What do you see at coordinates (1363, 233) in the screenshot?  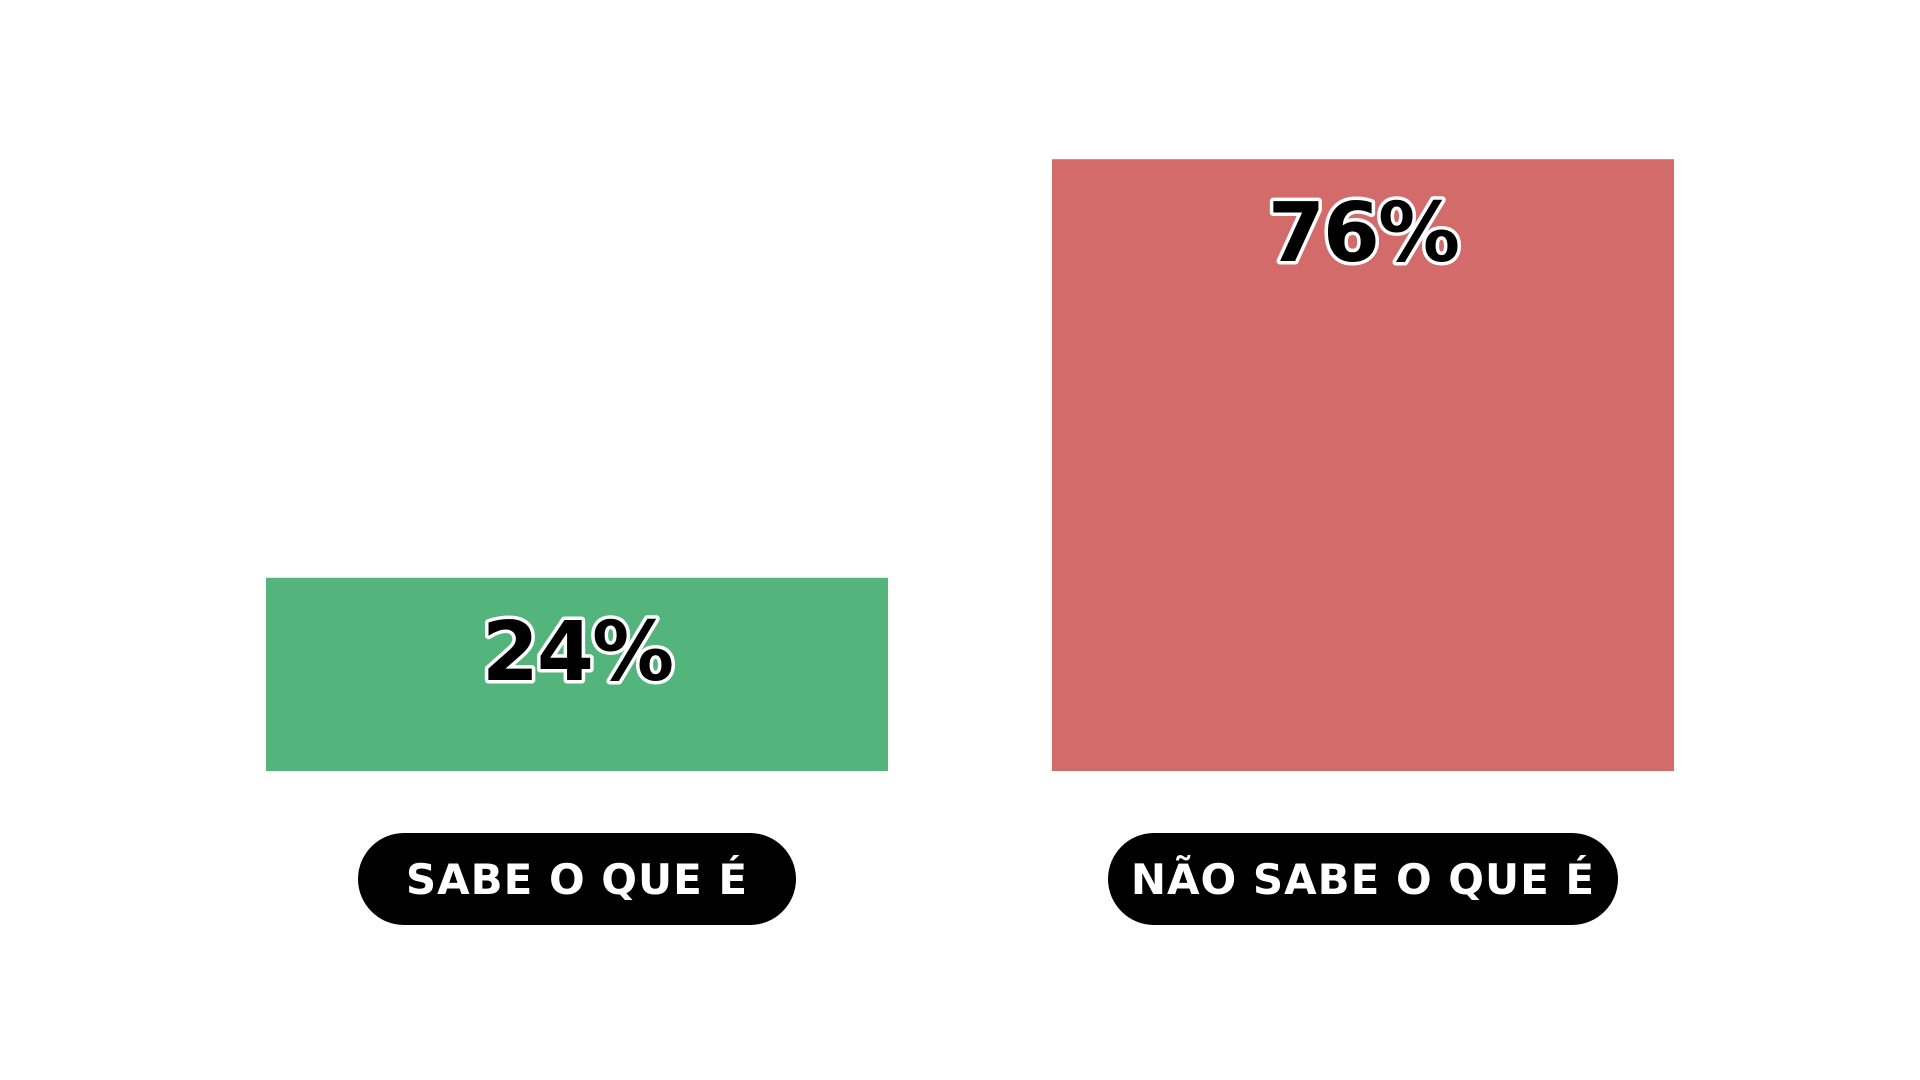 I see `bar-value-label-nao-sabe: 76%` at bounding box center [1363, 233].